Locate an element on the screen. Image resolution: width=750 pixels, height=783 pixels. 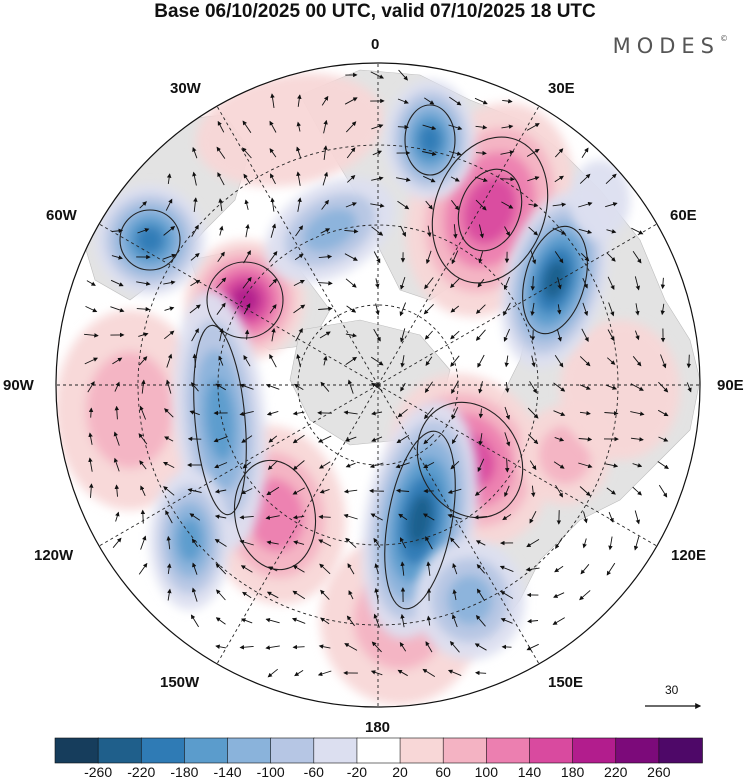
label-120w: 120W is located at coordinates (54, 555).